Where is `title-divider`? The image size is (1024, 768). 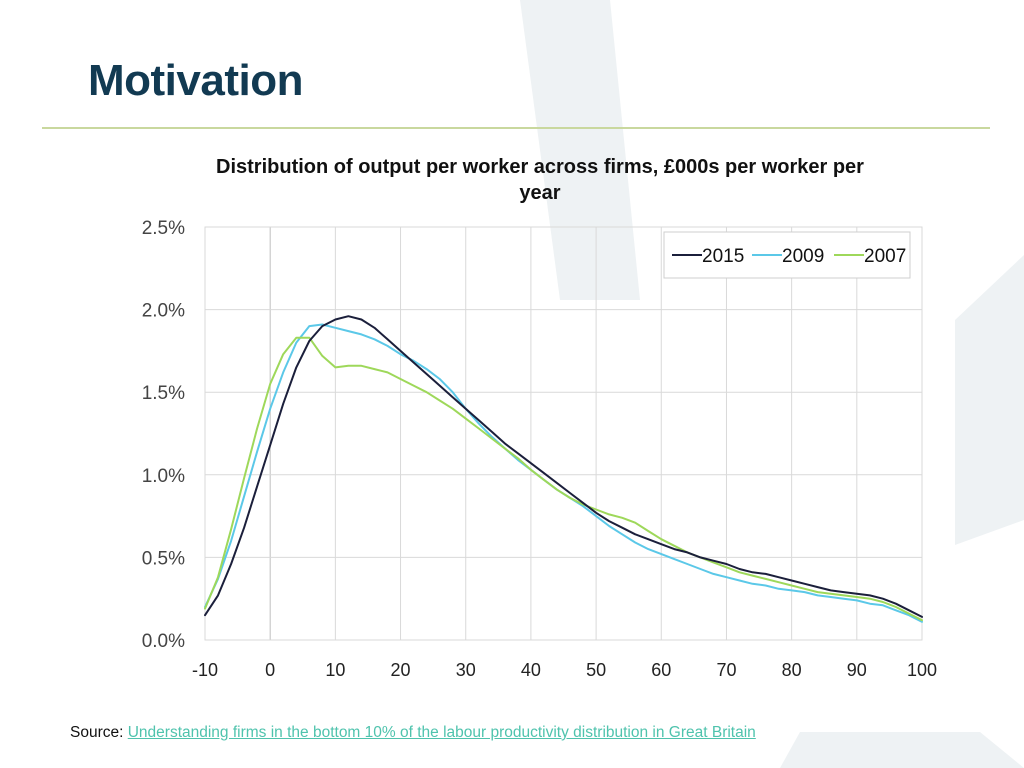 title-divider is located at coordinates (516, 128).